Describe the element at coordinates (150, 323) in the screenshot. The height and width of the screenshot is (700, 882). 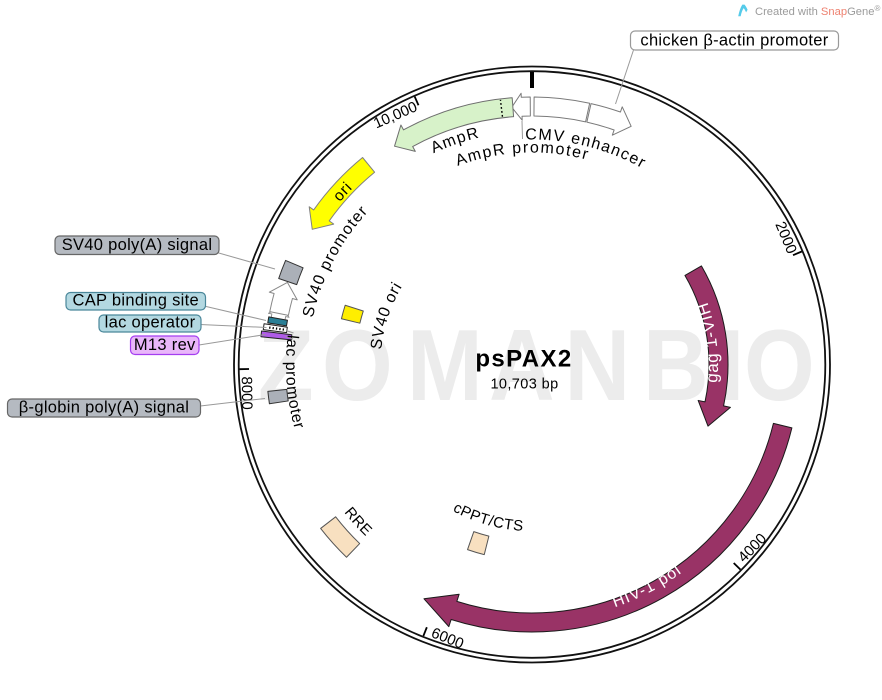
I see `svg-text: lac operator` at that location.